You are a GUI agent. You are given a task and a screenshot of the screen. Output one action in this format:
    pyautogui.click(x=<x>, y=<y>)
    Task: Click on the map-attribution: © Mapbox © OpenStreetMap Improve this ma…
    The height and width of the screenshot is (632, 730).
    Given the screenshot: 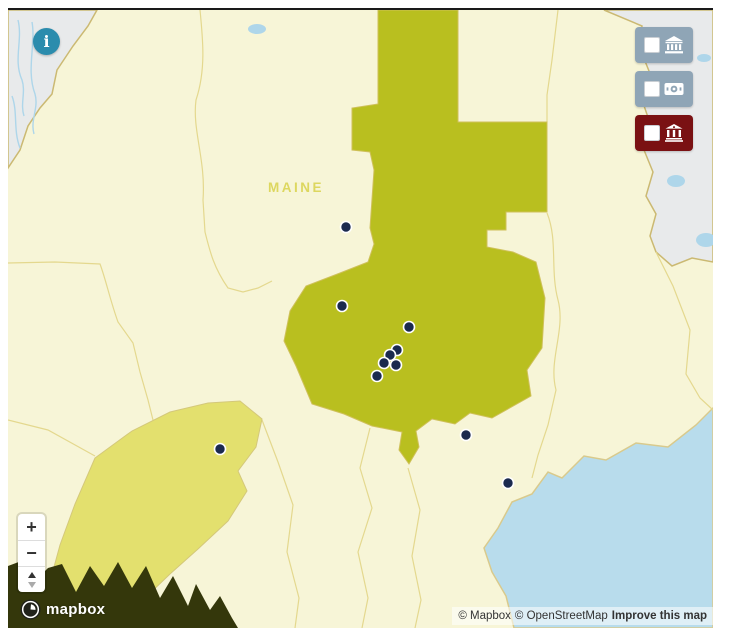 What is the action you would take?
    pyautogui.click(x=582, y=616)
    